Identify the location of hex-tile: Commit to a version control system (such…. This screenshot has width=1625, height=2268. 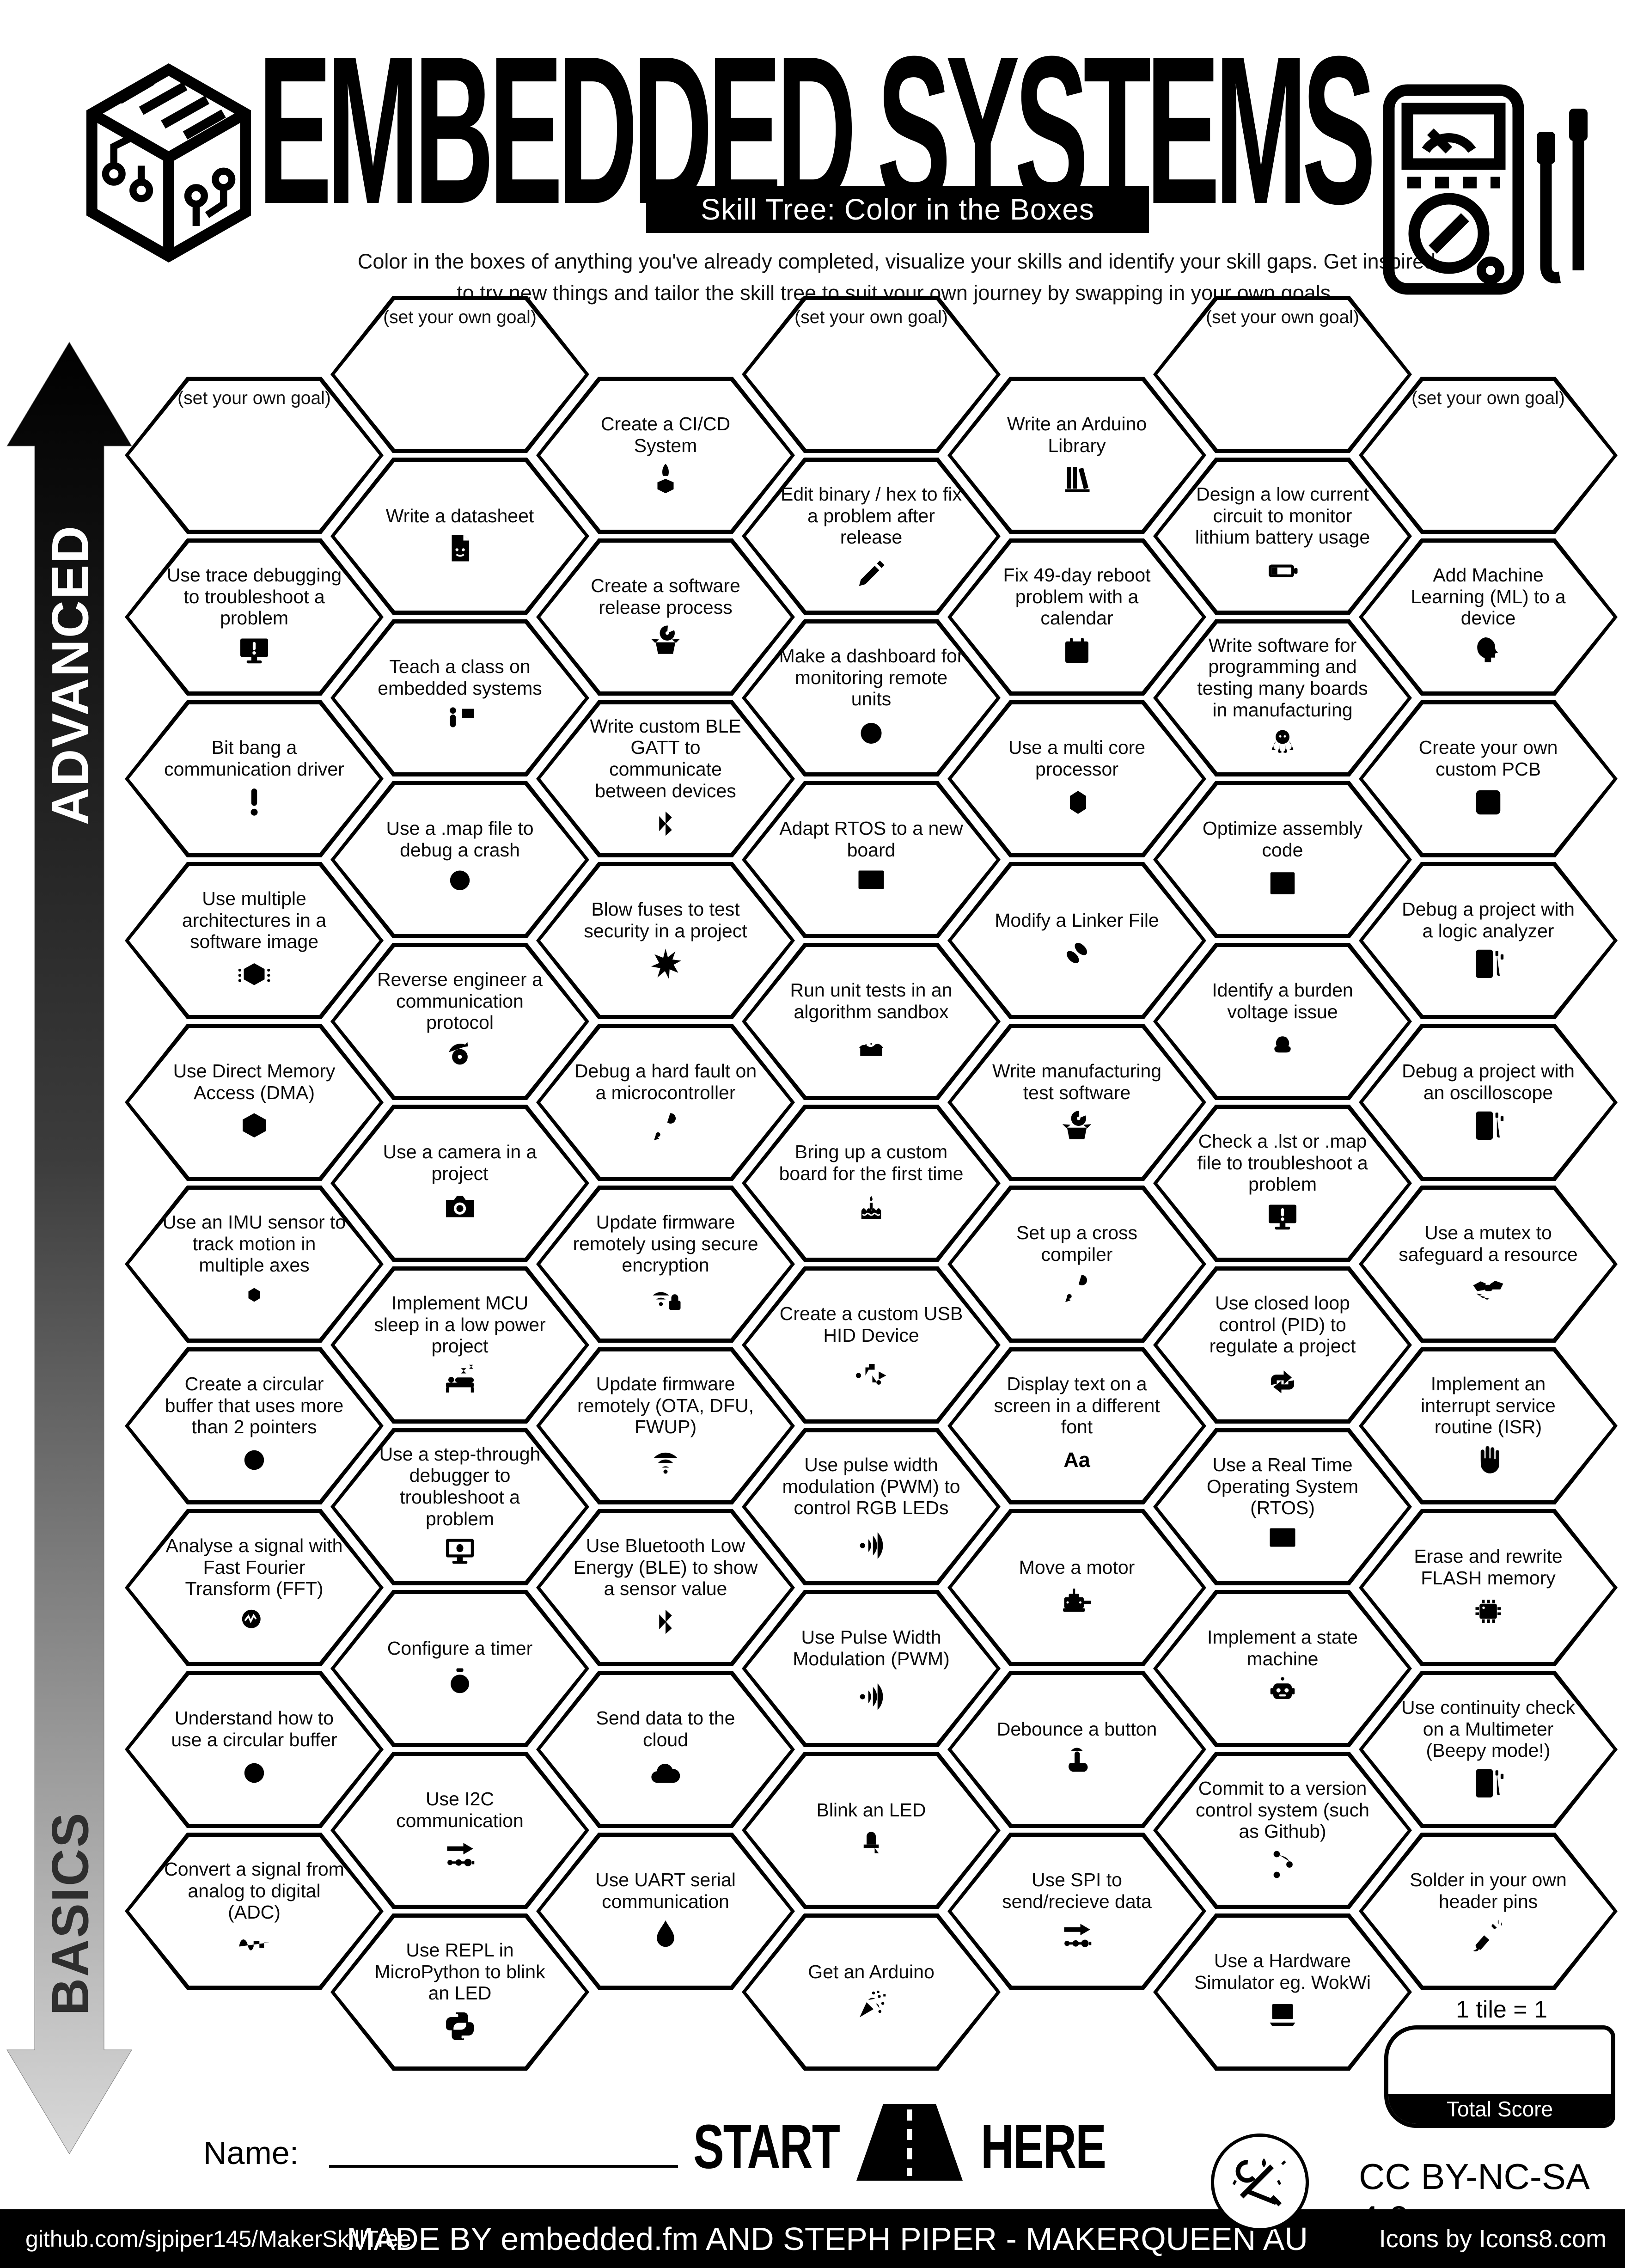
(1283, 1830).